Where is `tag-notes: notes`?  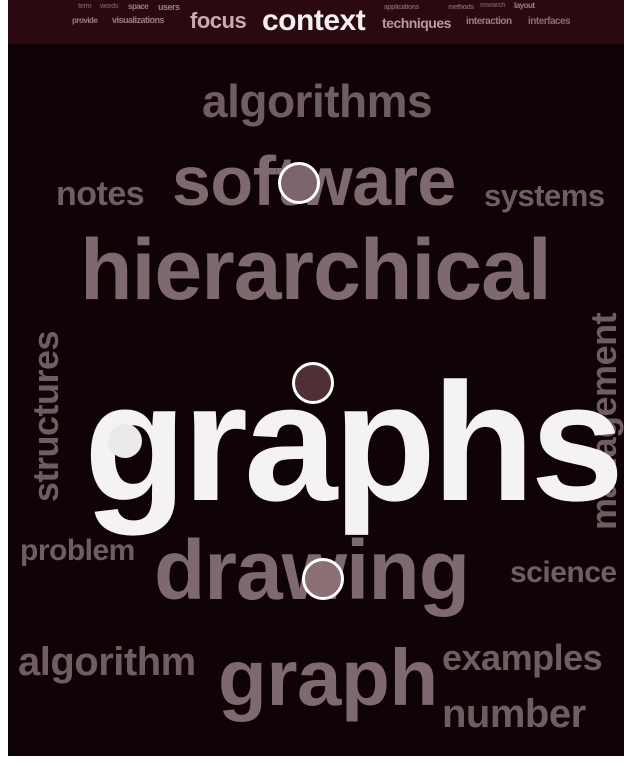 tag-notes: notes is located at coordinates (100, 194).